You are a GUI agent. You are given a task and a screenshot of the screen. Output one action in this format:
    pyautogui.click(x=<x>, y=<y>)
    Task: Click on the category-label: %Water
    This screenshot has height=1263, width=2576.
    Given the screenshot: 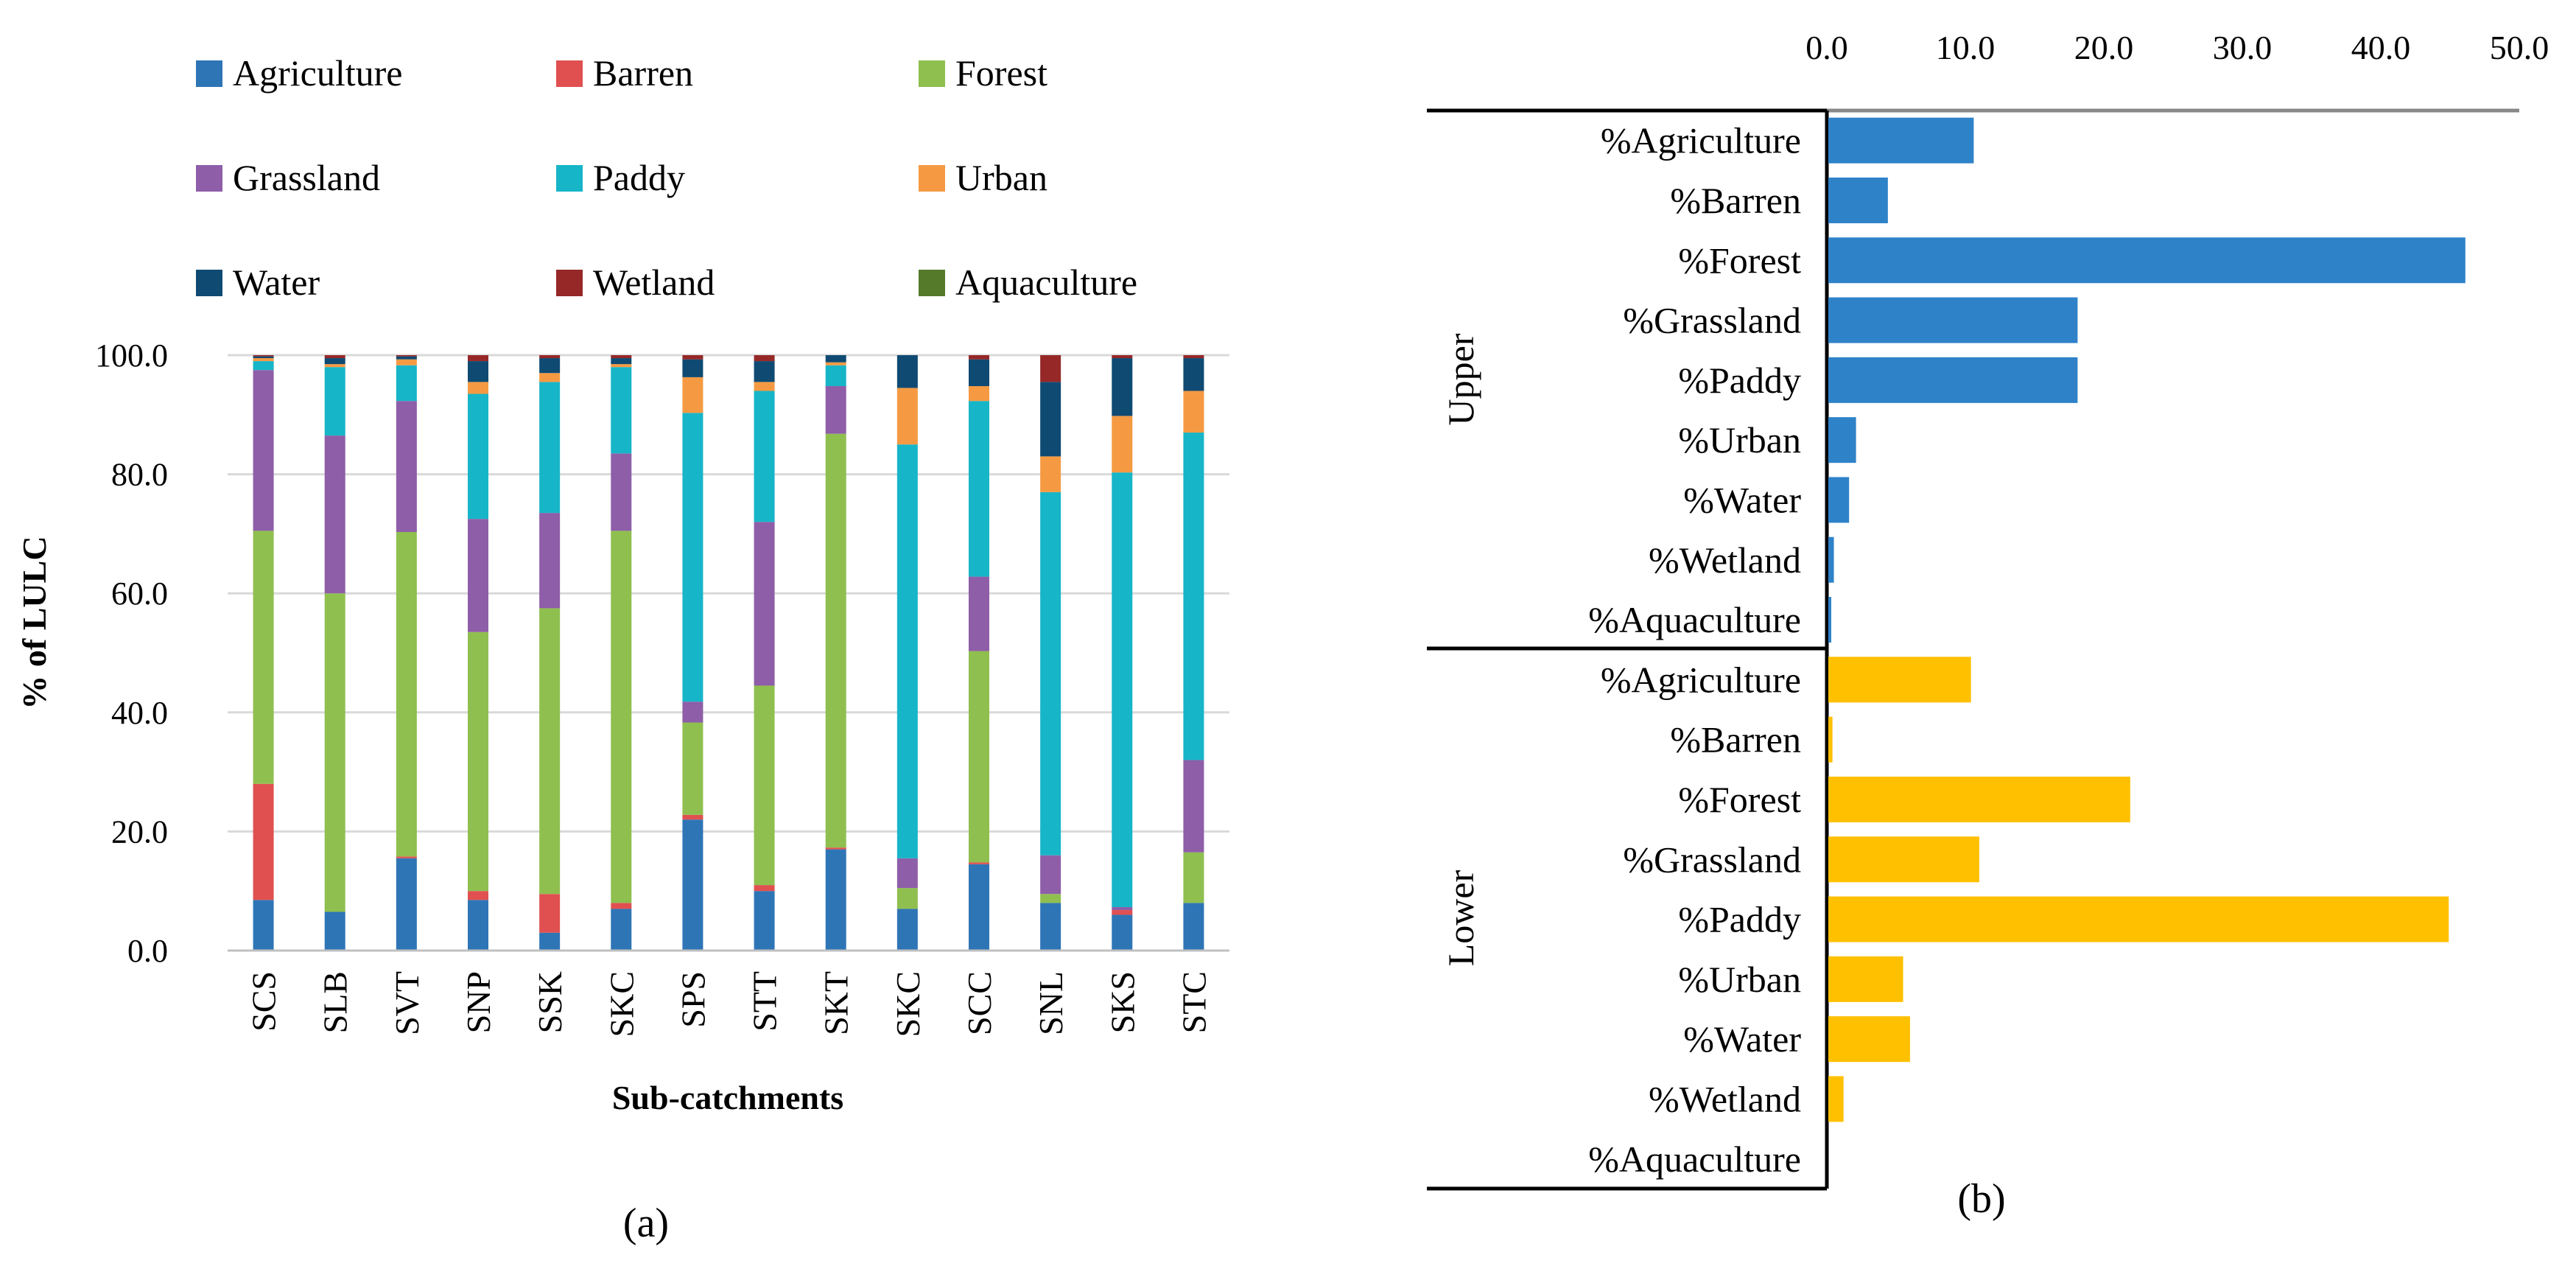 What is the action you would take?
    pyautogui.click(x=1742, y=500)
    